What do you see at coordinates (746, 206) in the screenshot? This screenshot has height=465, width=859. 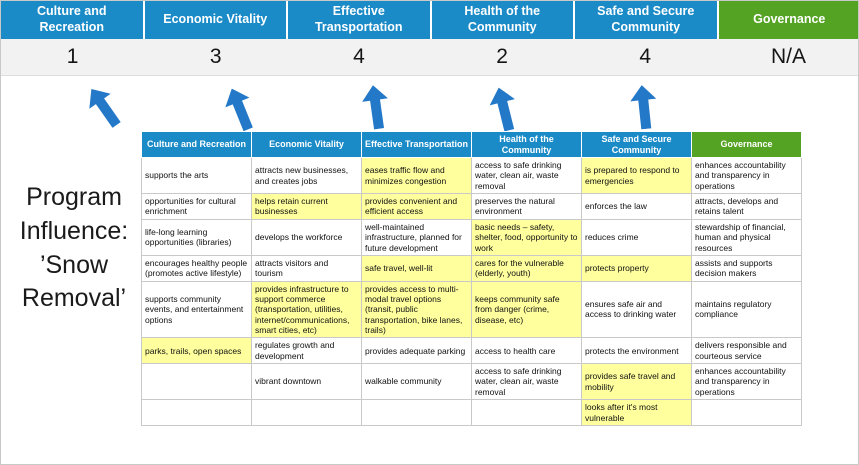 I see `table-cell: attracts, develops and retains talent` at bounding box center [746, 206].